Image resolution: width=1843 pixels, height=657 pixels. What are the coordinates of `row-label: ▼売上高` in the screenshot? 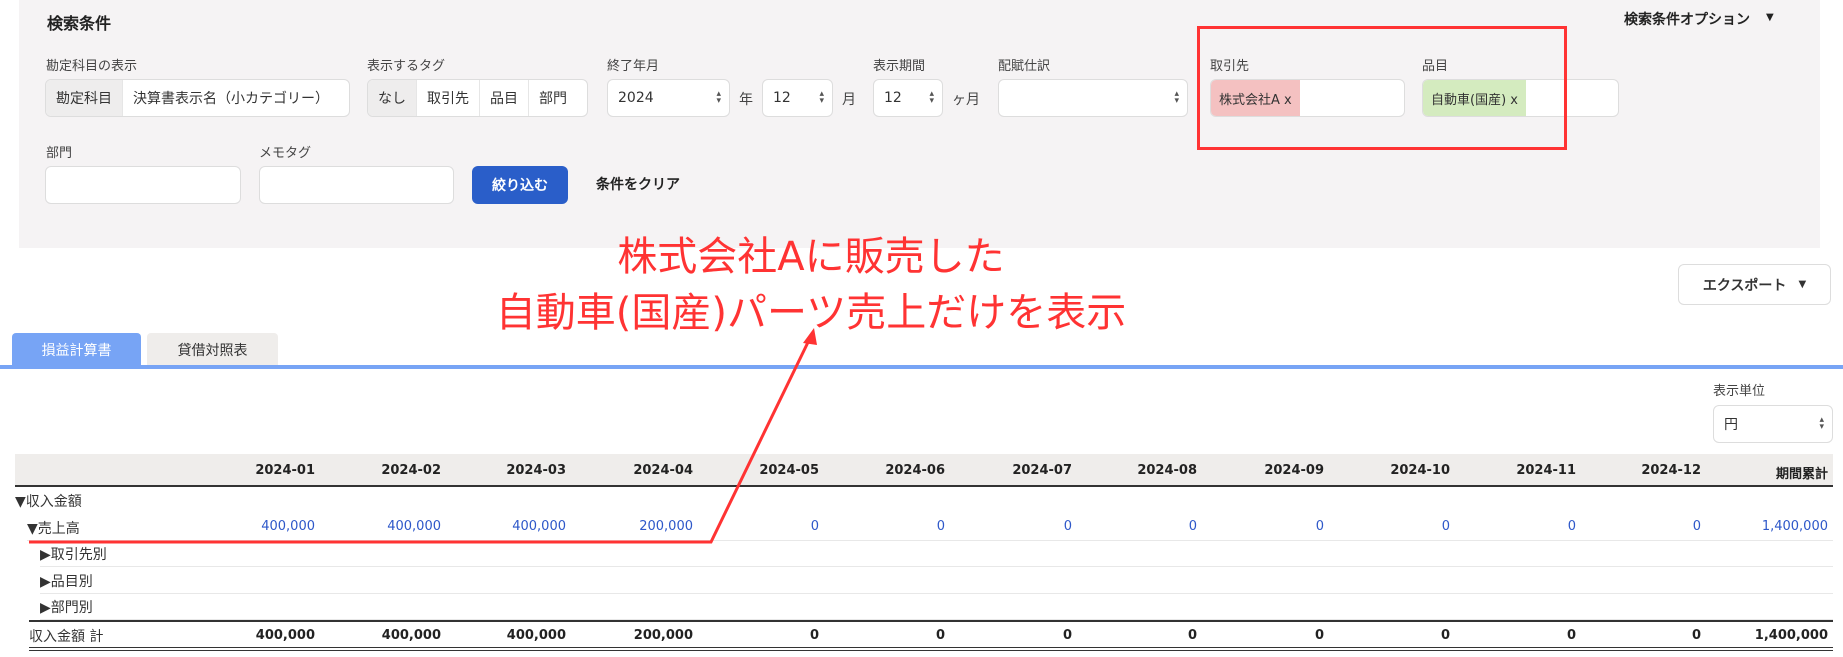 It's located at (53, 529).